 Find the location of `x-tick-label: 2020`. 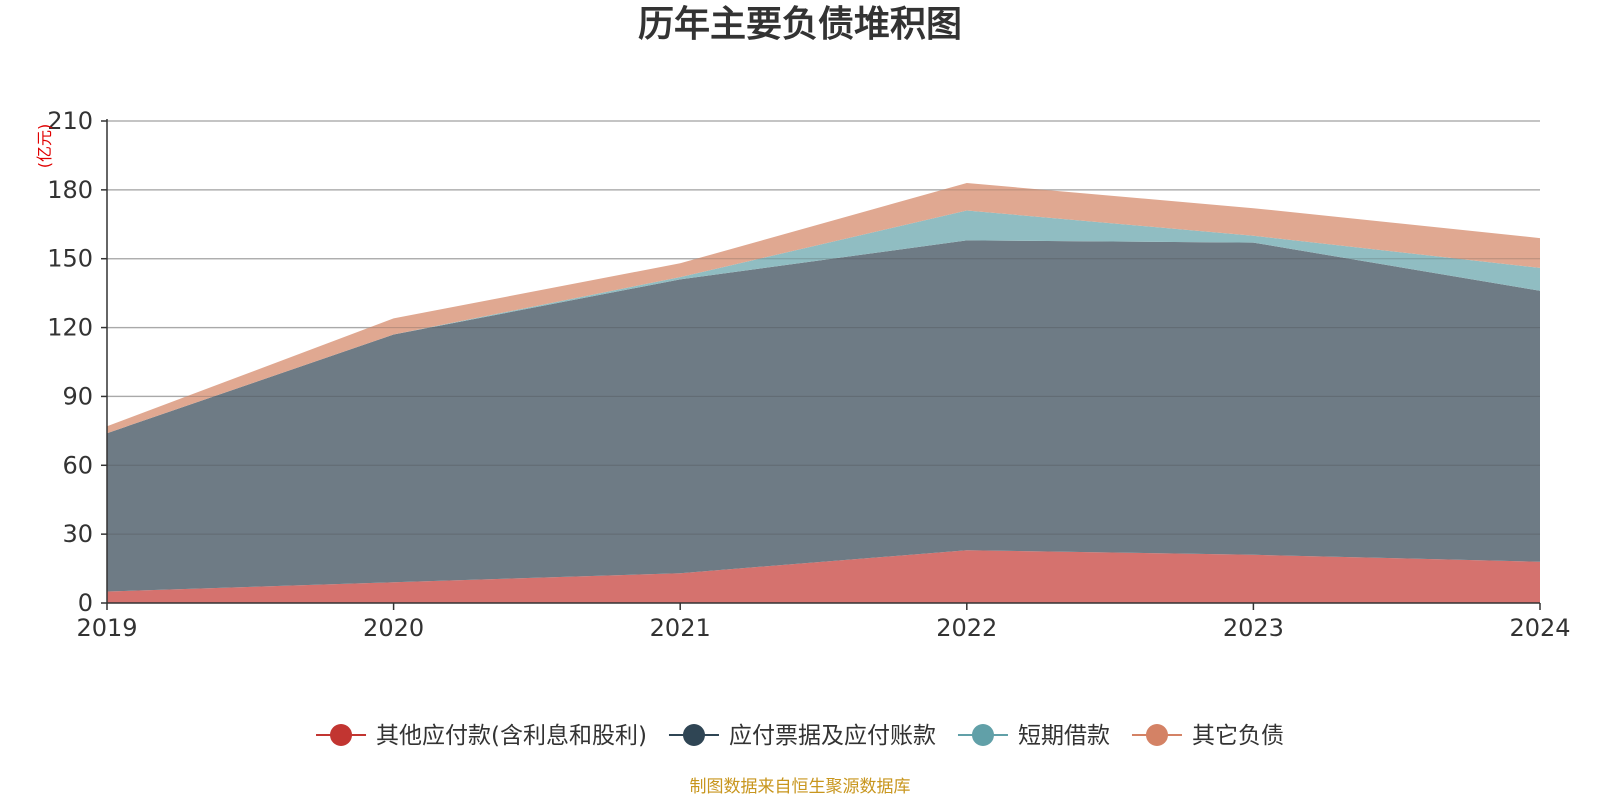

x-tick-label: 2020 is located at coordinates (393, 628).